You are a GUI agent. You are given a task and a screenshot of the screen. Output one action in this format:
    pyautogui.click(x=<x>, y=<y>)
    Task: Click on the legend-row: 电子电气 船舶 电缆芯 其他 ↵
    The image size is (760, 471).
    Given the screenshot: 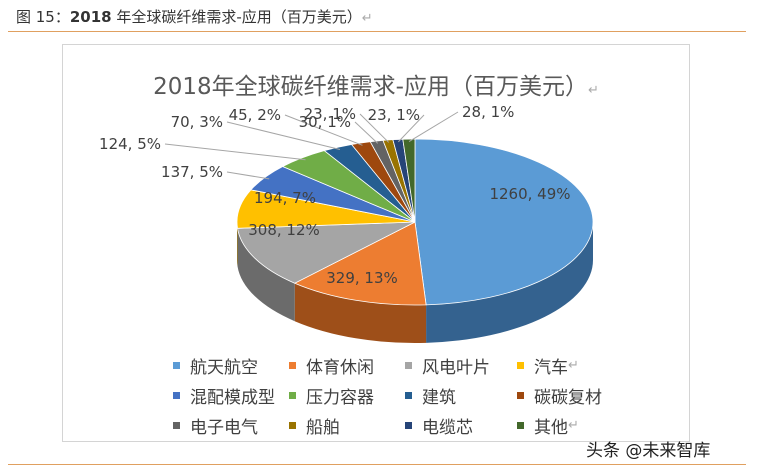 What is the action you would take?
    pyautogui.click(x=413, y=425)
    